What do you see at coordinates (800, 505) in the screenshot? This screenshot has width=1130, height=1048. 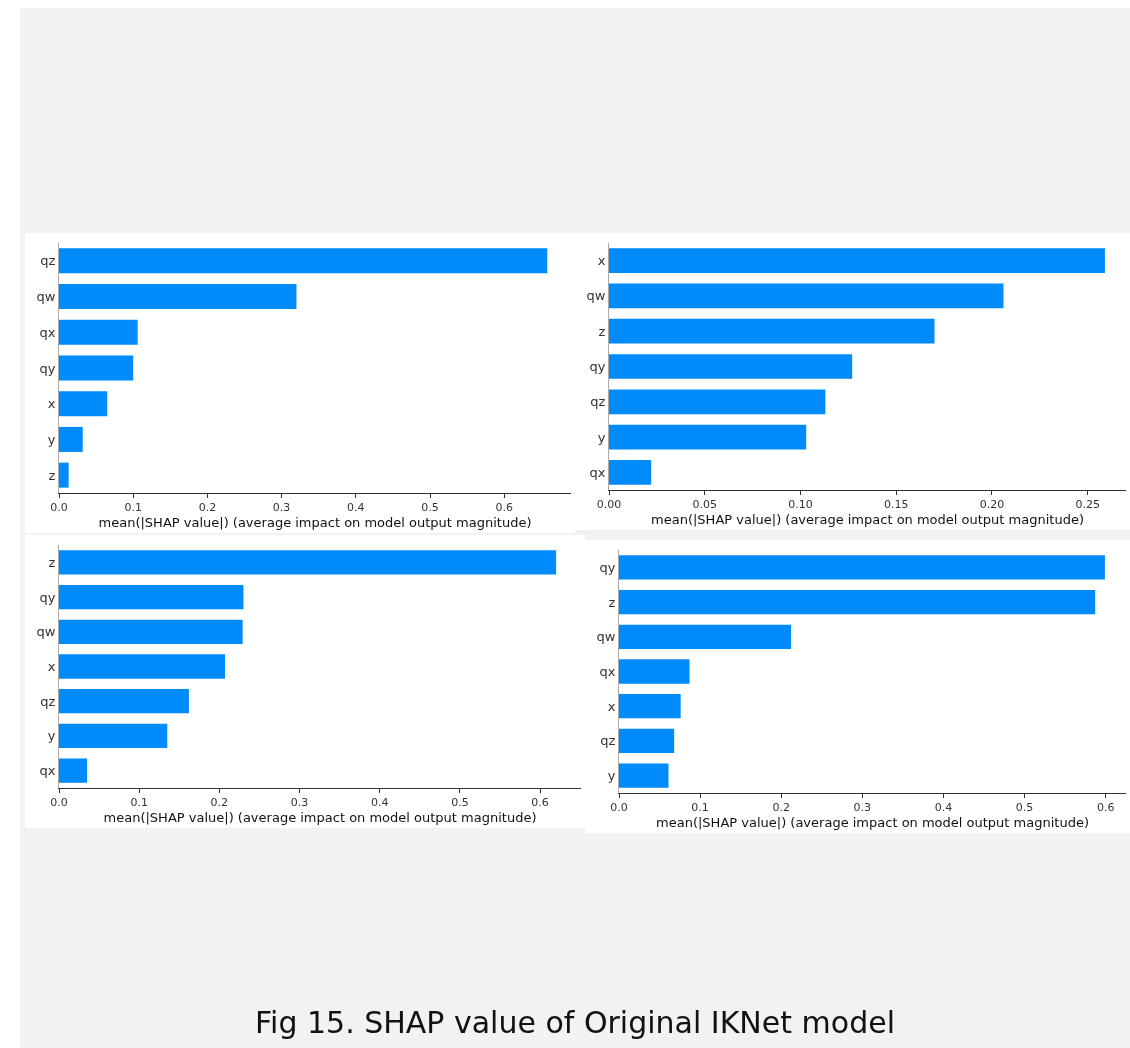 I see `x-tick-label: 0.10` at bounding box center [800, 505].